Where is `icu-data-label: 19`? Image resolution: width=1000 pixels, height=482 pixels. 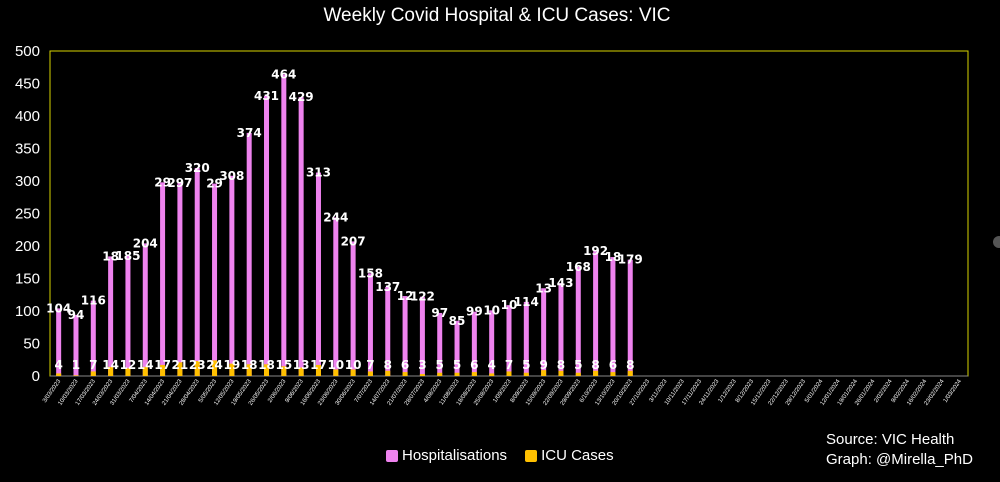 icu-data-label: 19 is located at coordinates (232, 365).